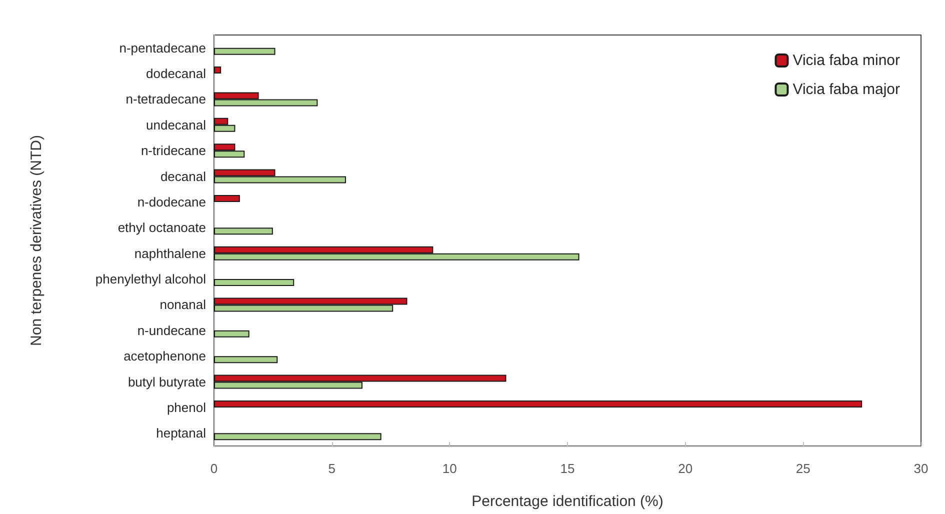 The width and height of the screenshot is (945, 514). Describe the element at coordinates (170, 253) in the screenshot. I see `y-tick-label: naphthalene` at that location.